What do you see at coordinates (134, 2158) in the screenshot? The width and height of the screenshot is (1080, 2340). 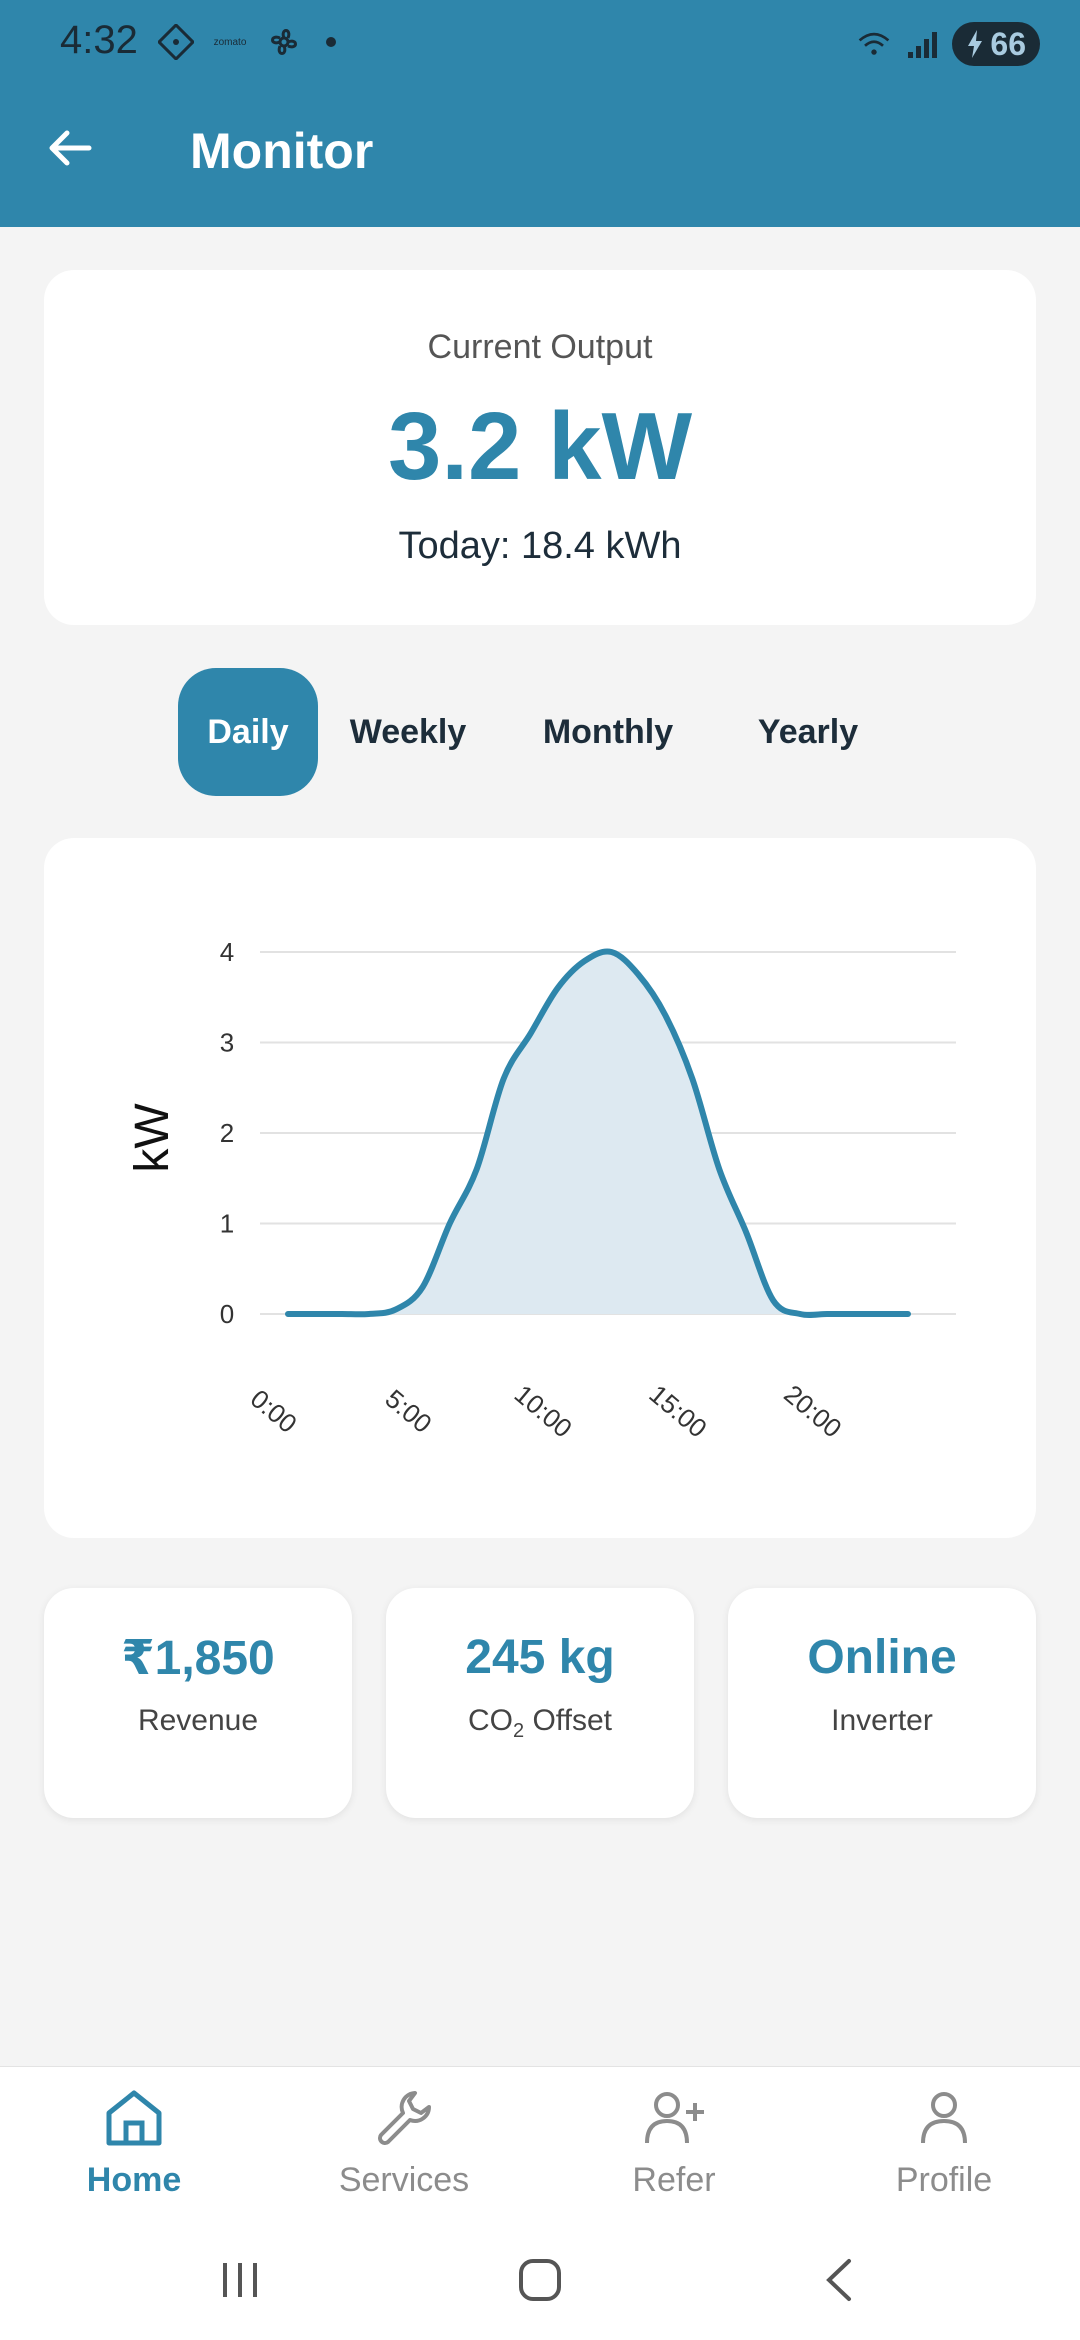 I see `nav-home: Home` at bounding box center [134, 2158].